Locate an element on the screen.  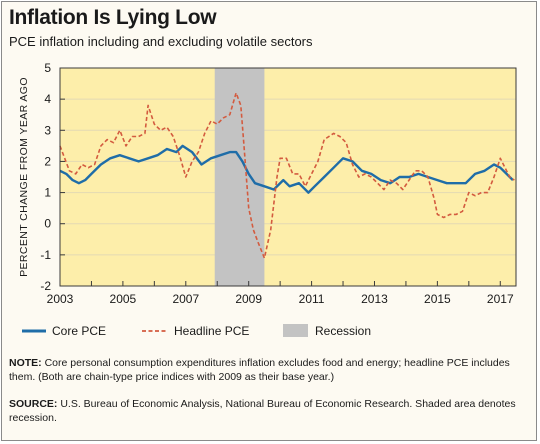
y-axis-ticks: -2 -1 0 1 2 3 4 5 is located at coordinates (52, 177).